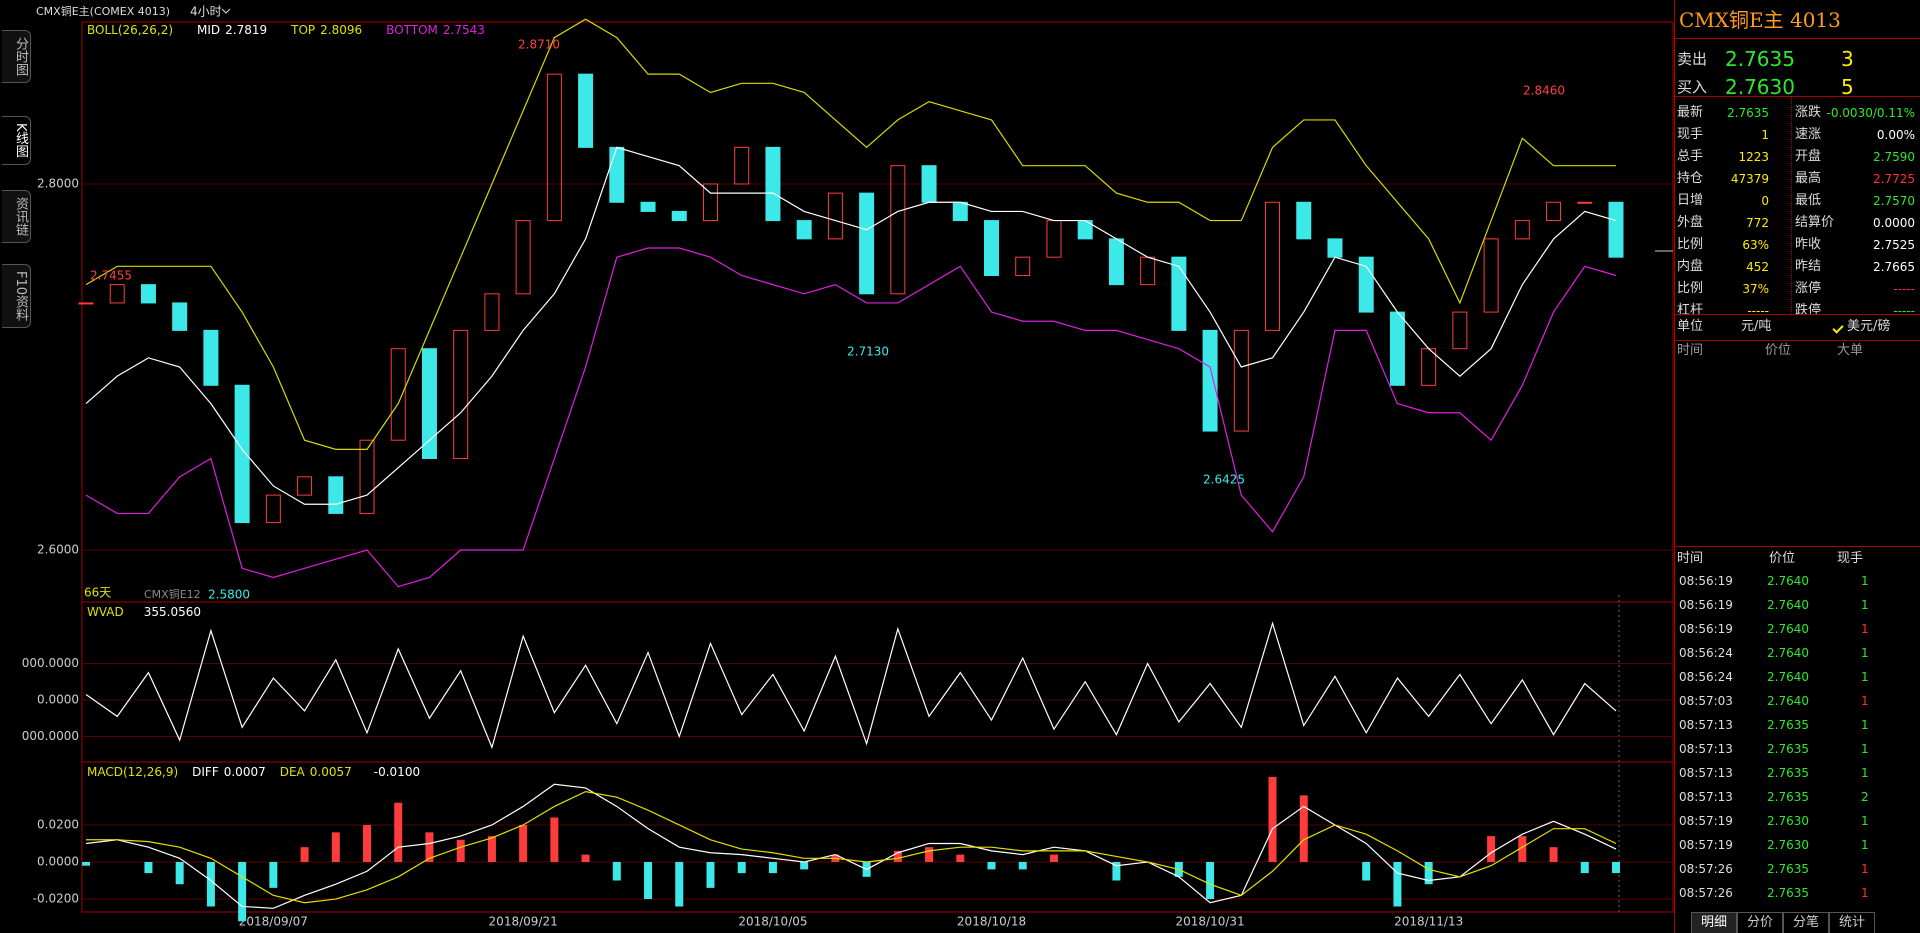 Image resolution: width=1920 pixels, height=933 pixels. I want to click on unit-option: 元/吨, so click(1756, 326).